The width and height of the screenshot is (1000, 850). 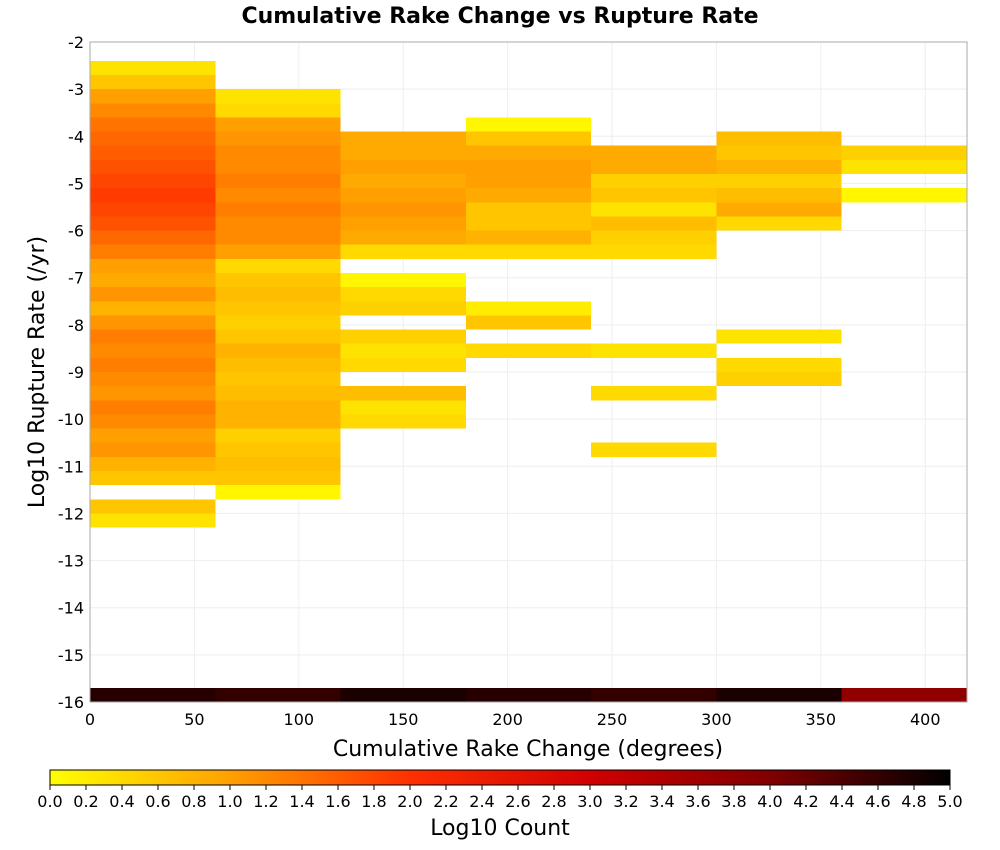 What do you see at coordinates (925, 719) in the screenshot?
I see `x-tick-label: 400` at bounding box center [925, 719].